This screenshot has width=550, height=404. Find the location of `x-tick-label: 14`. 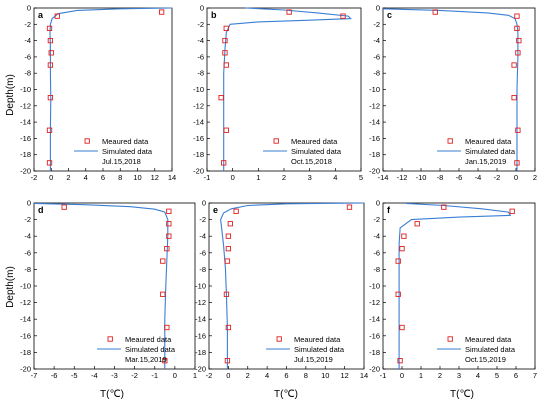

x-tick-label: 14 is located at coordinates (172, 177).